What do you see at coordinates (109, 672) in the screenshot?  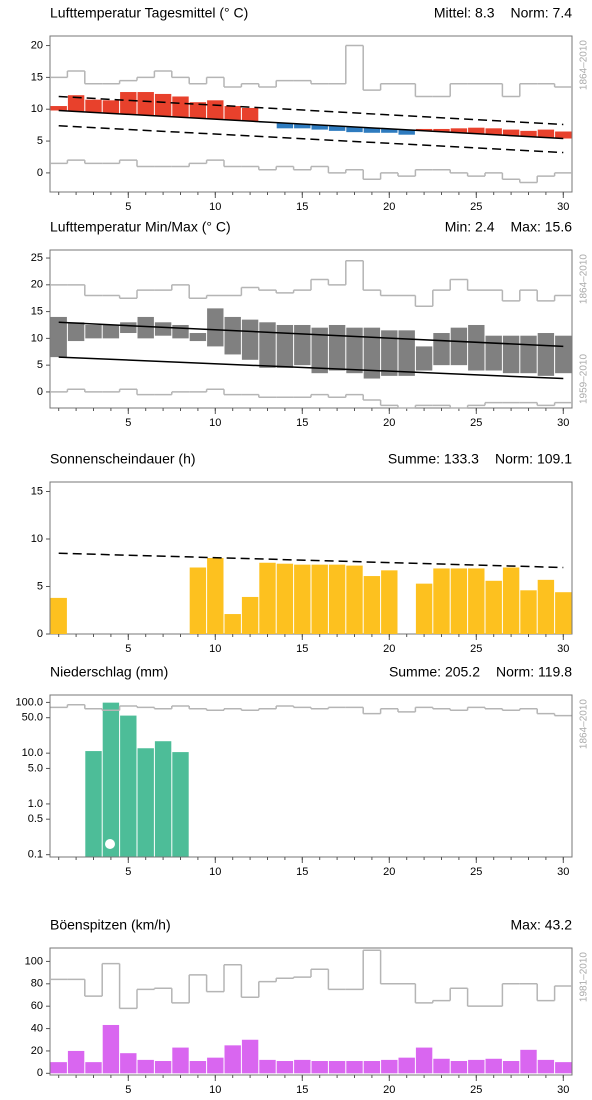 I see `chart-title: Niederschlag (mm)` at bounding box center [109, 672].